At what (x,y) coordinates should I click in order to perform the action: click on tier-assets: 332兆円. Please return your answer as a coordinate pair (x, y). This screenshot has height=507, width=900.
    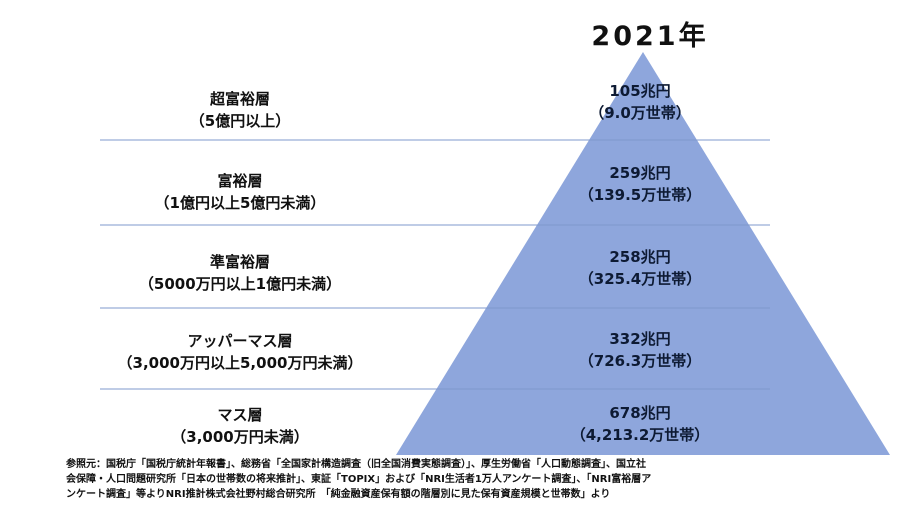
    Looking at the image, I should click on (640, 339).